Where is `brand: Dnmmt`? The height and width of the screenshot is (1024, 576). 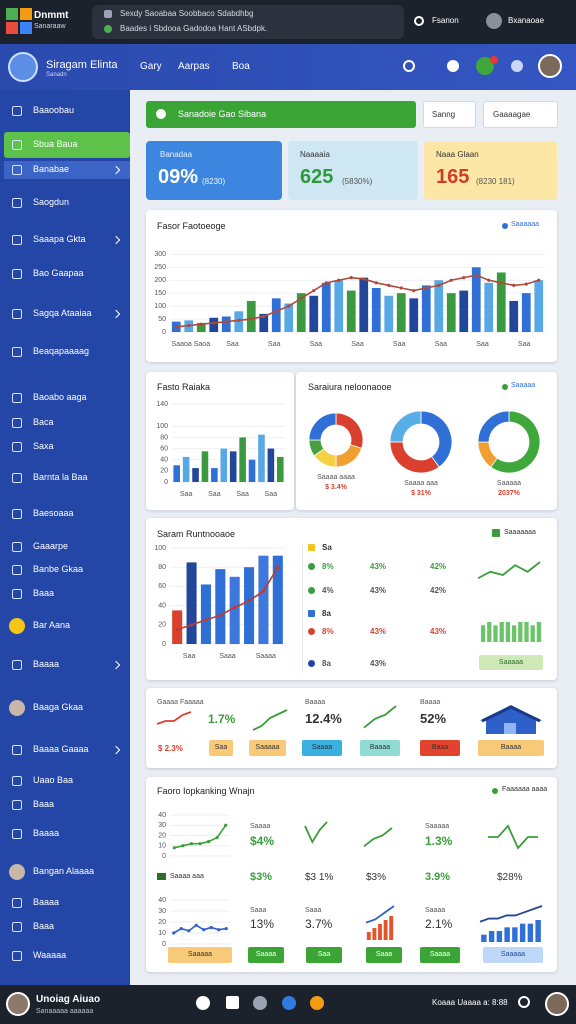 brand: Dnmmt is located at coordinates (51, 15).